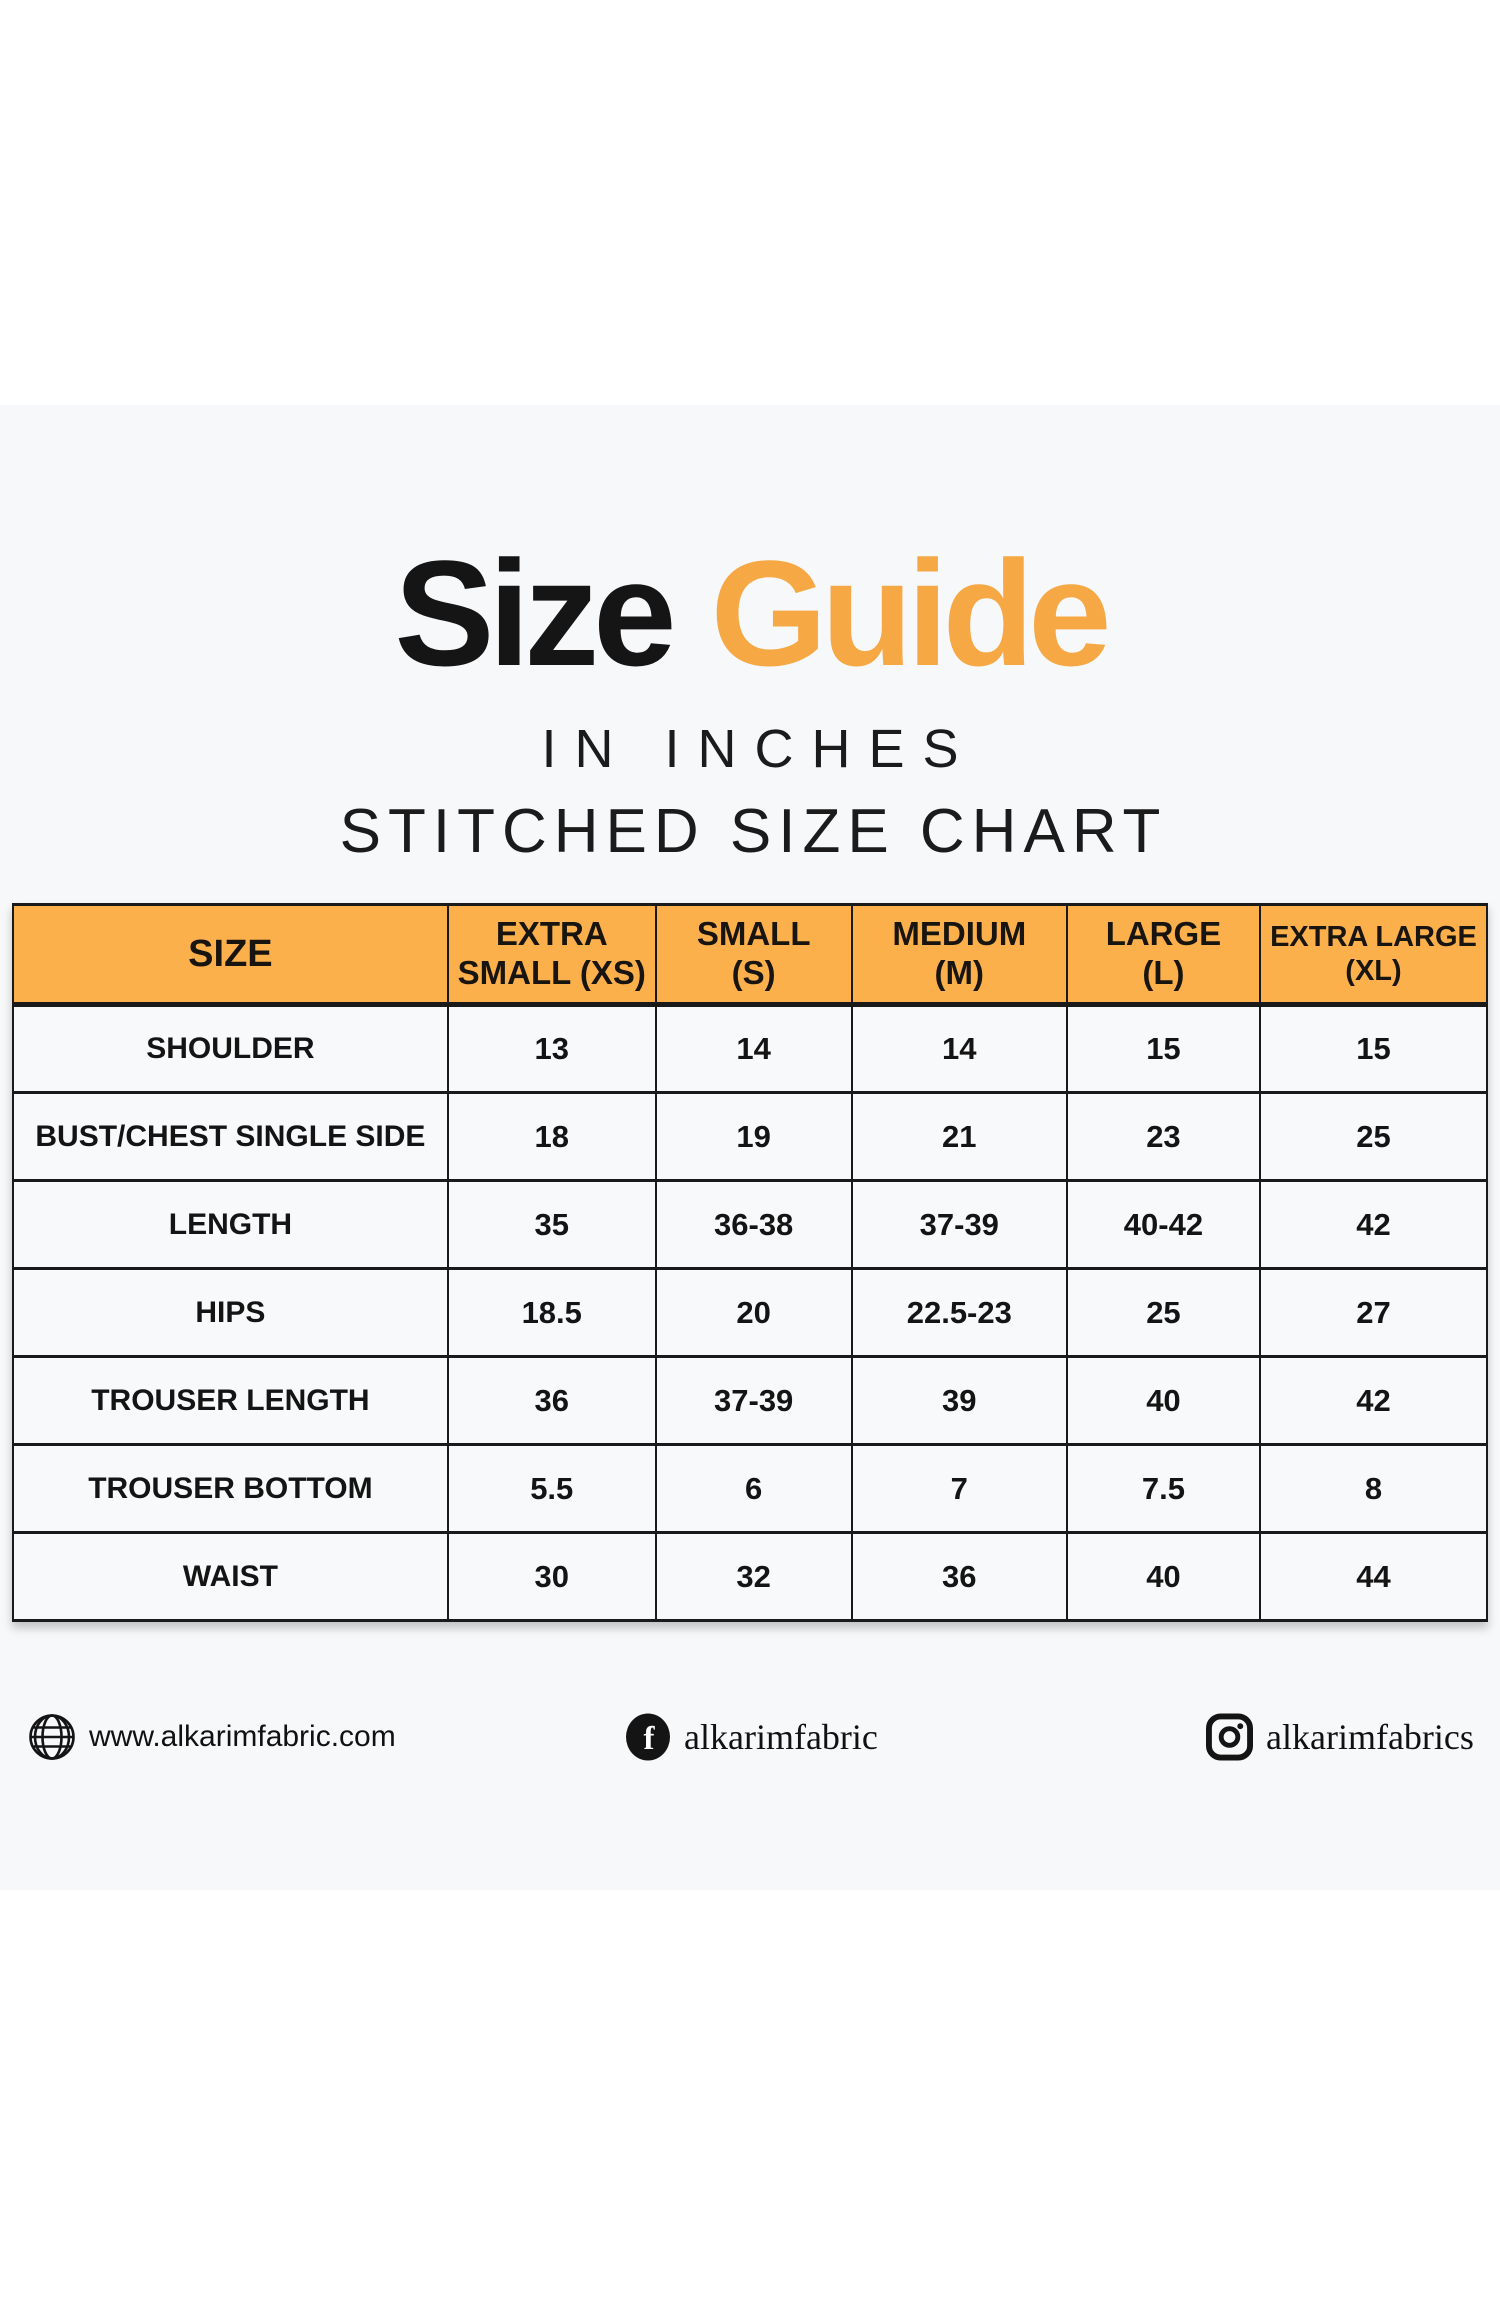  What do you see at coordinates (551, 1136) in the screenshot?
I see `size-value-cell: 18` at bounding box center [551, 1136].